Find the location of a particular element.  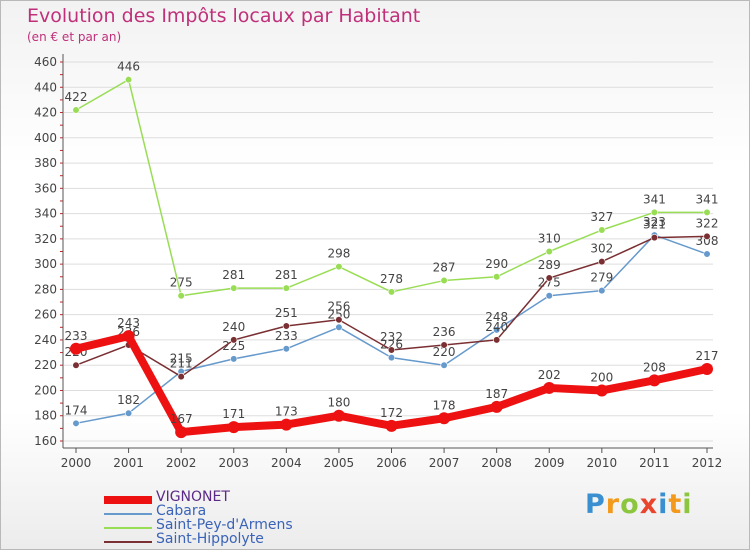

logo-letter: r is located at coordinates (613, 504).